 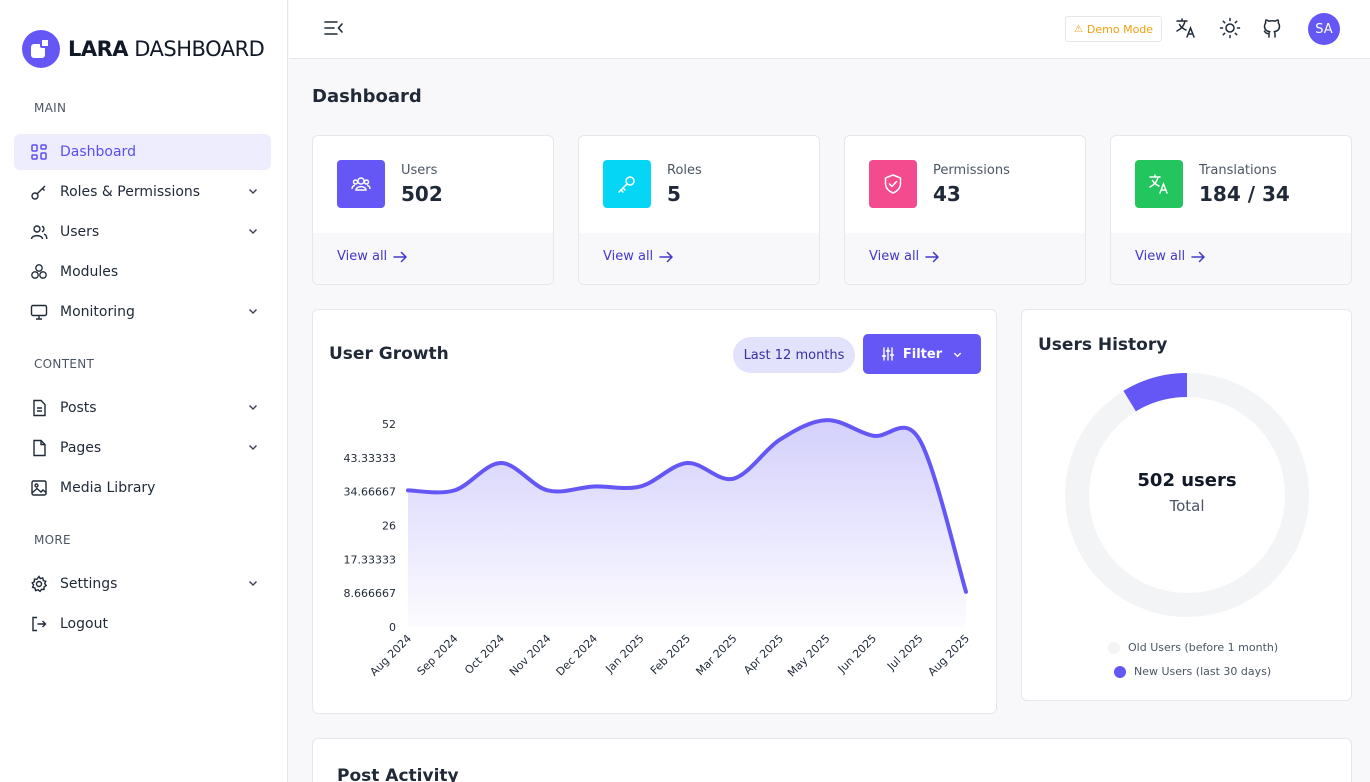 I want to click on stat-value: 184 / 34, so click(x=1244, y=194).